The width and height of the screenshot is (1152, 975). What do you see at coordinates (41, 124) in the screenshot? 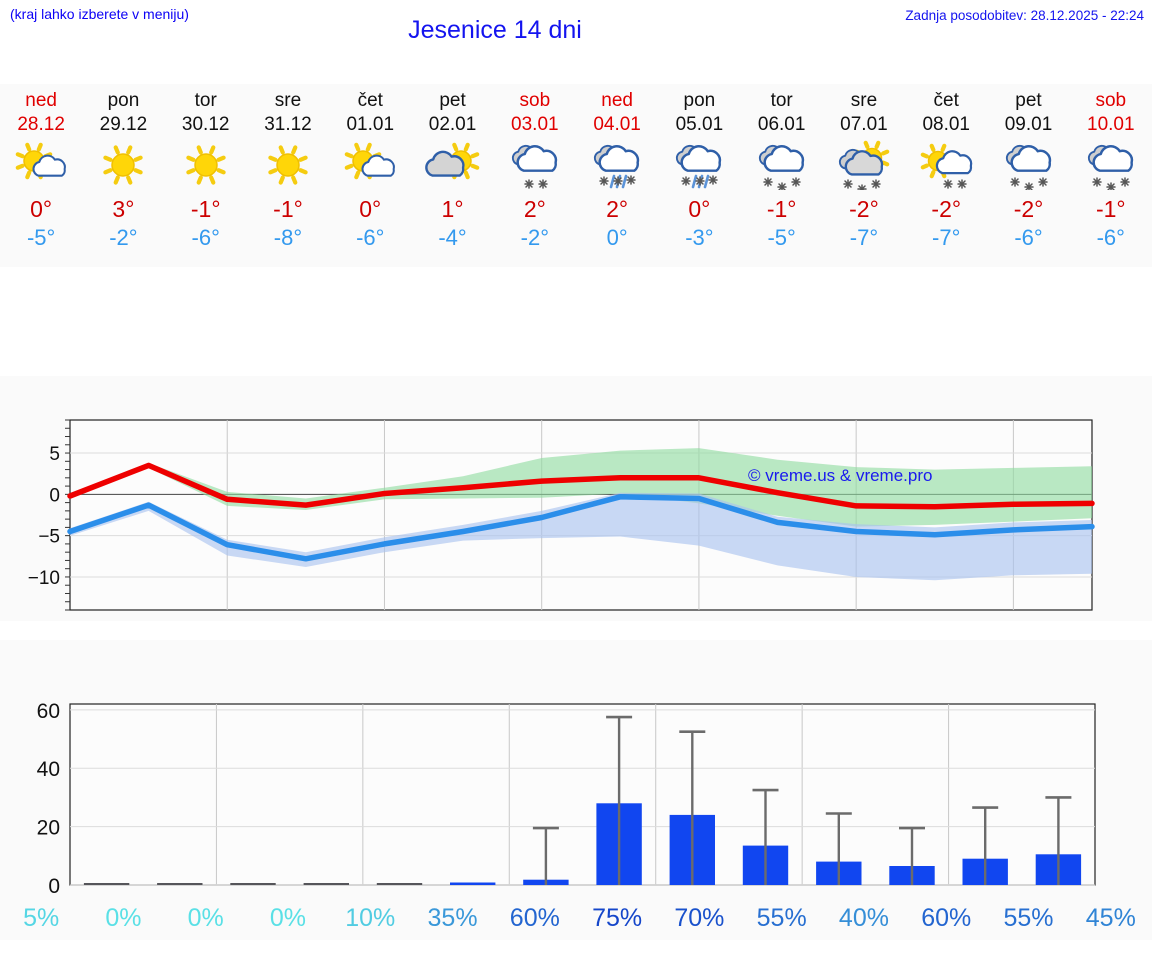
I see `day-date: 28.12` at bounding box center [41, 124].